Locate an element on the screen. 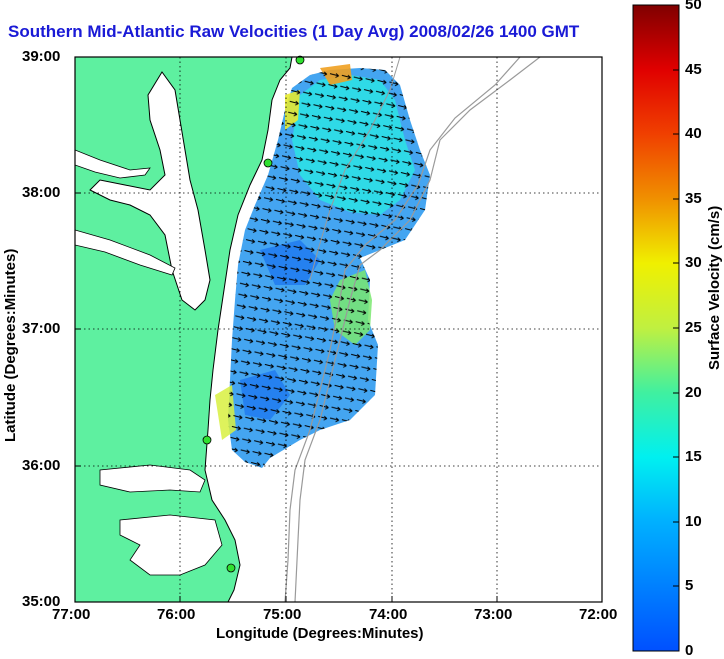 This screenshot has height=659, width=724. x-tick: 77:00 is located at coordinates (71, 614).